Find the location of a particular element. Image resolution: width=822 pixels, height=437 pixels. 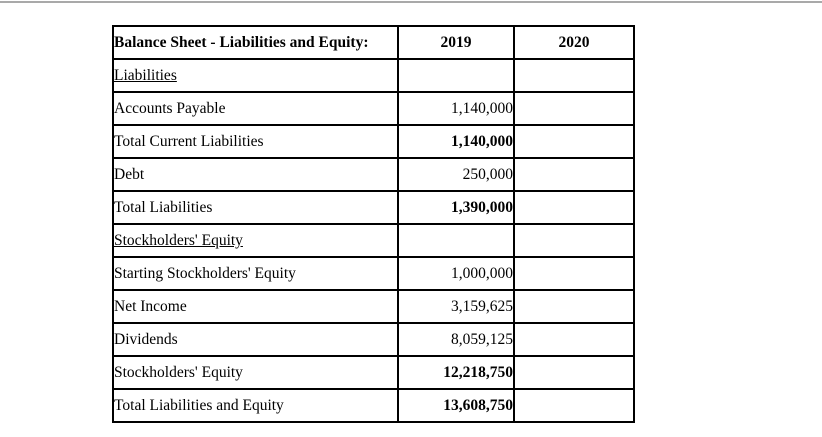

value-2019-cell: 8,059,125 is located at coordinates (456, 339).